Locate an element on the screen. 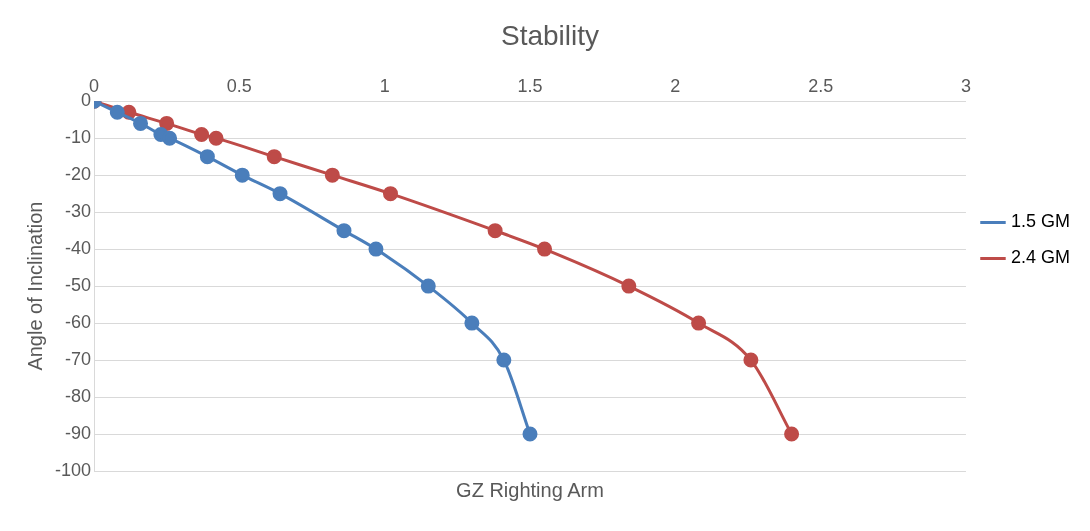  y-tick-label: -100 is located at coordinates (73, 469).